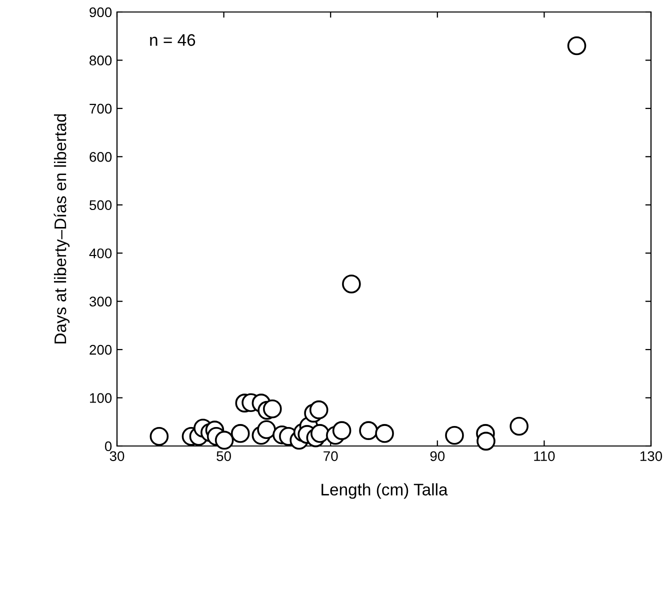  Describe the element at coordinates (101, 398) in the screenshot. I see `y-tick-label: 100` at that location.